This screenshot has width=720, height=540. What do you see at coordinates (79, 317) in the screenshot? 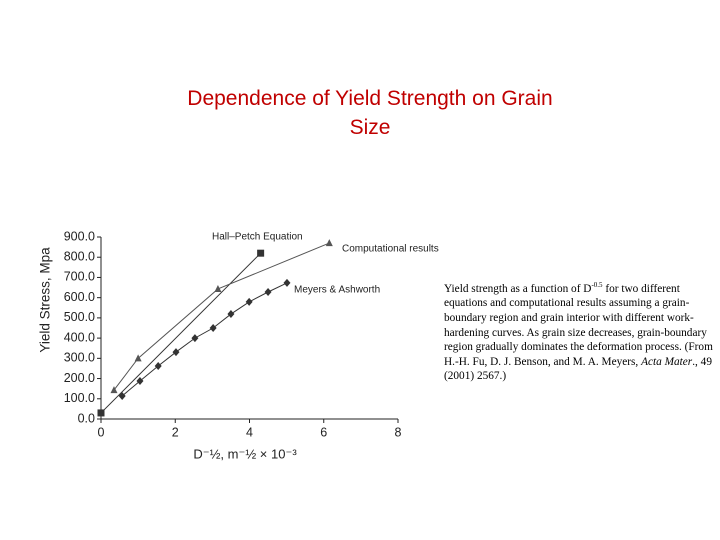
I see `y-tick-label: 500.0` at bounding box center [79, 317].